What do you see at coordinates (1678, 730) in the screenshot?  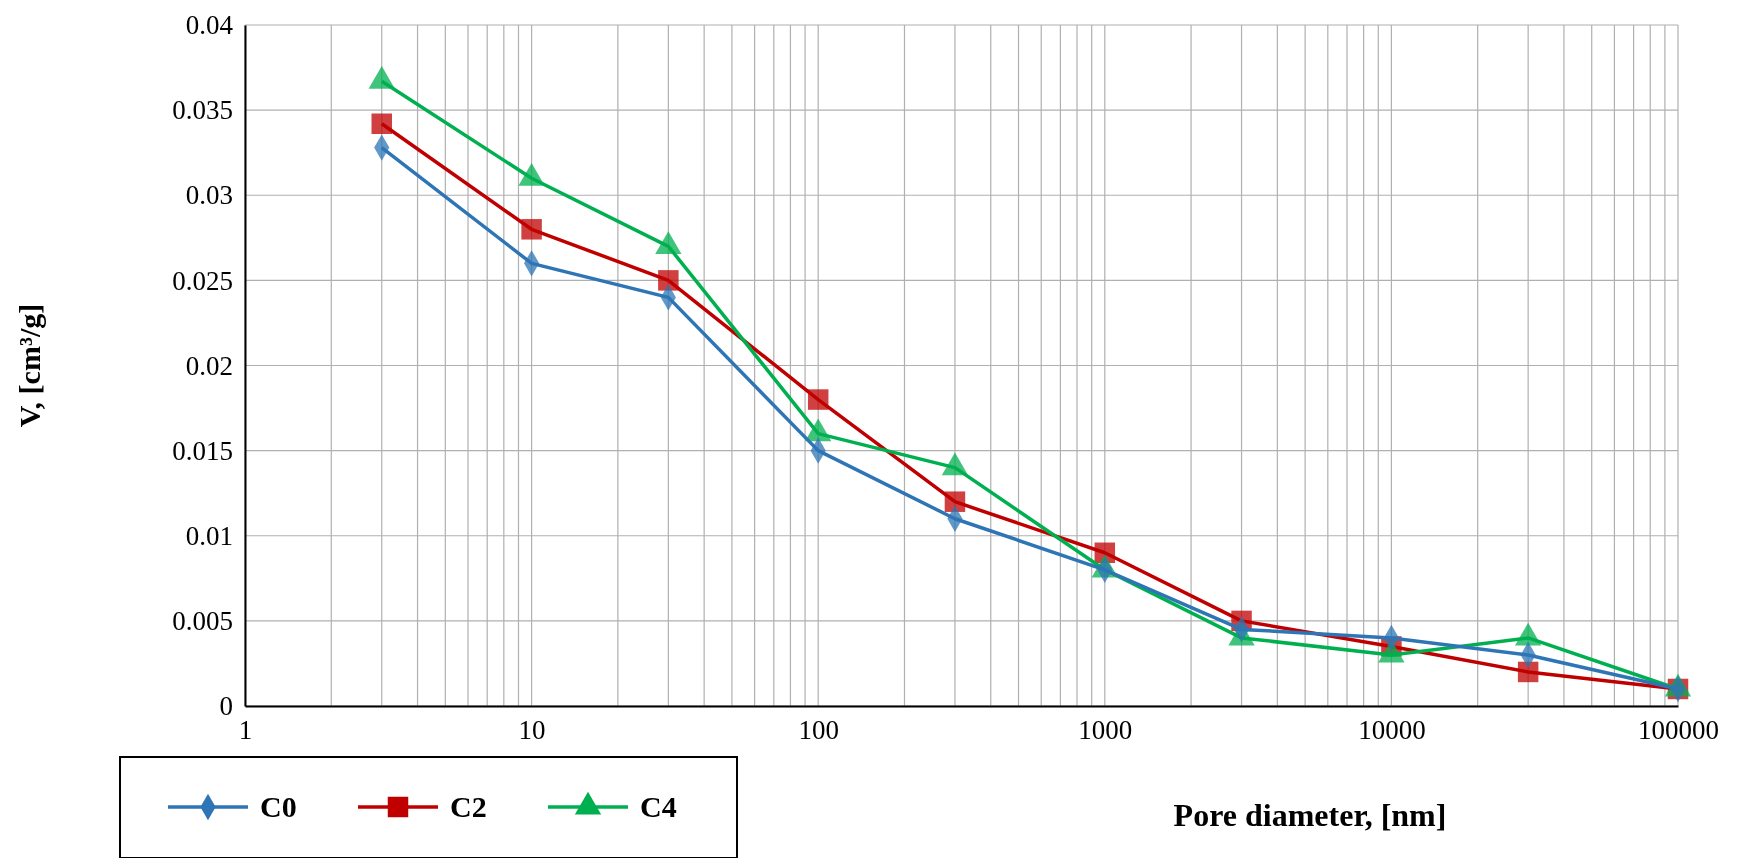 I see `x-tick-label: 100000` at bounding box center [1678, 730].